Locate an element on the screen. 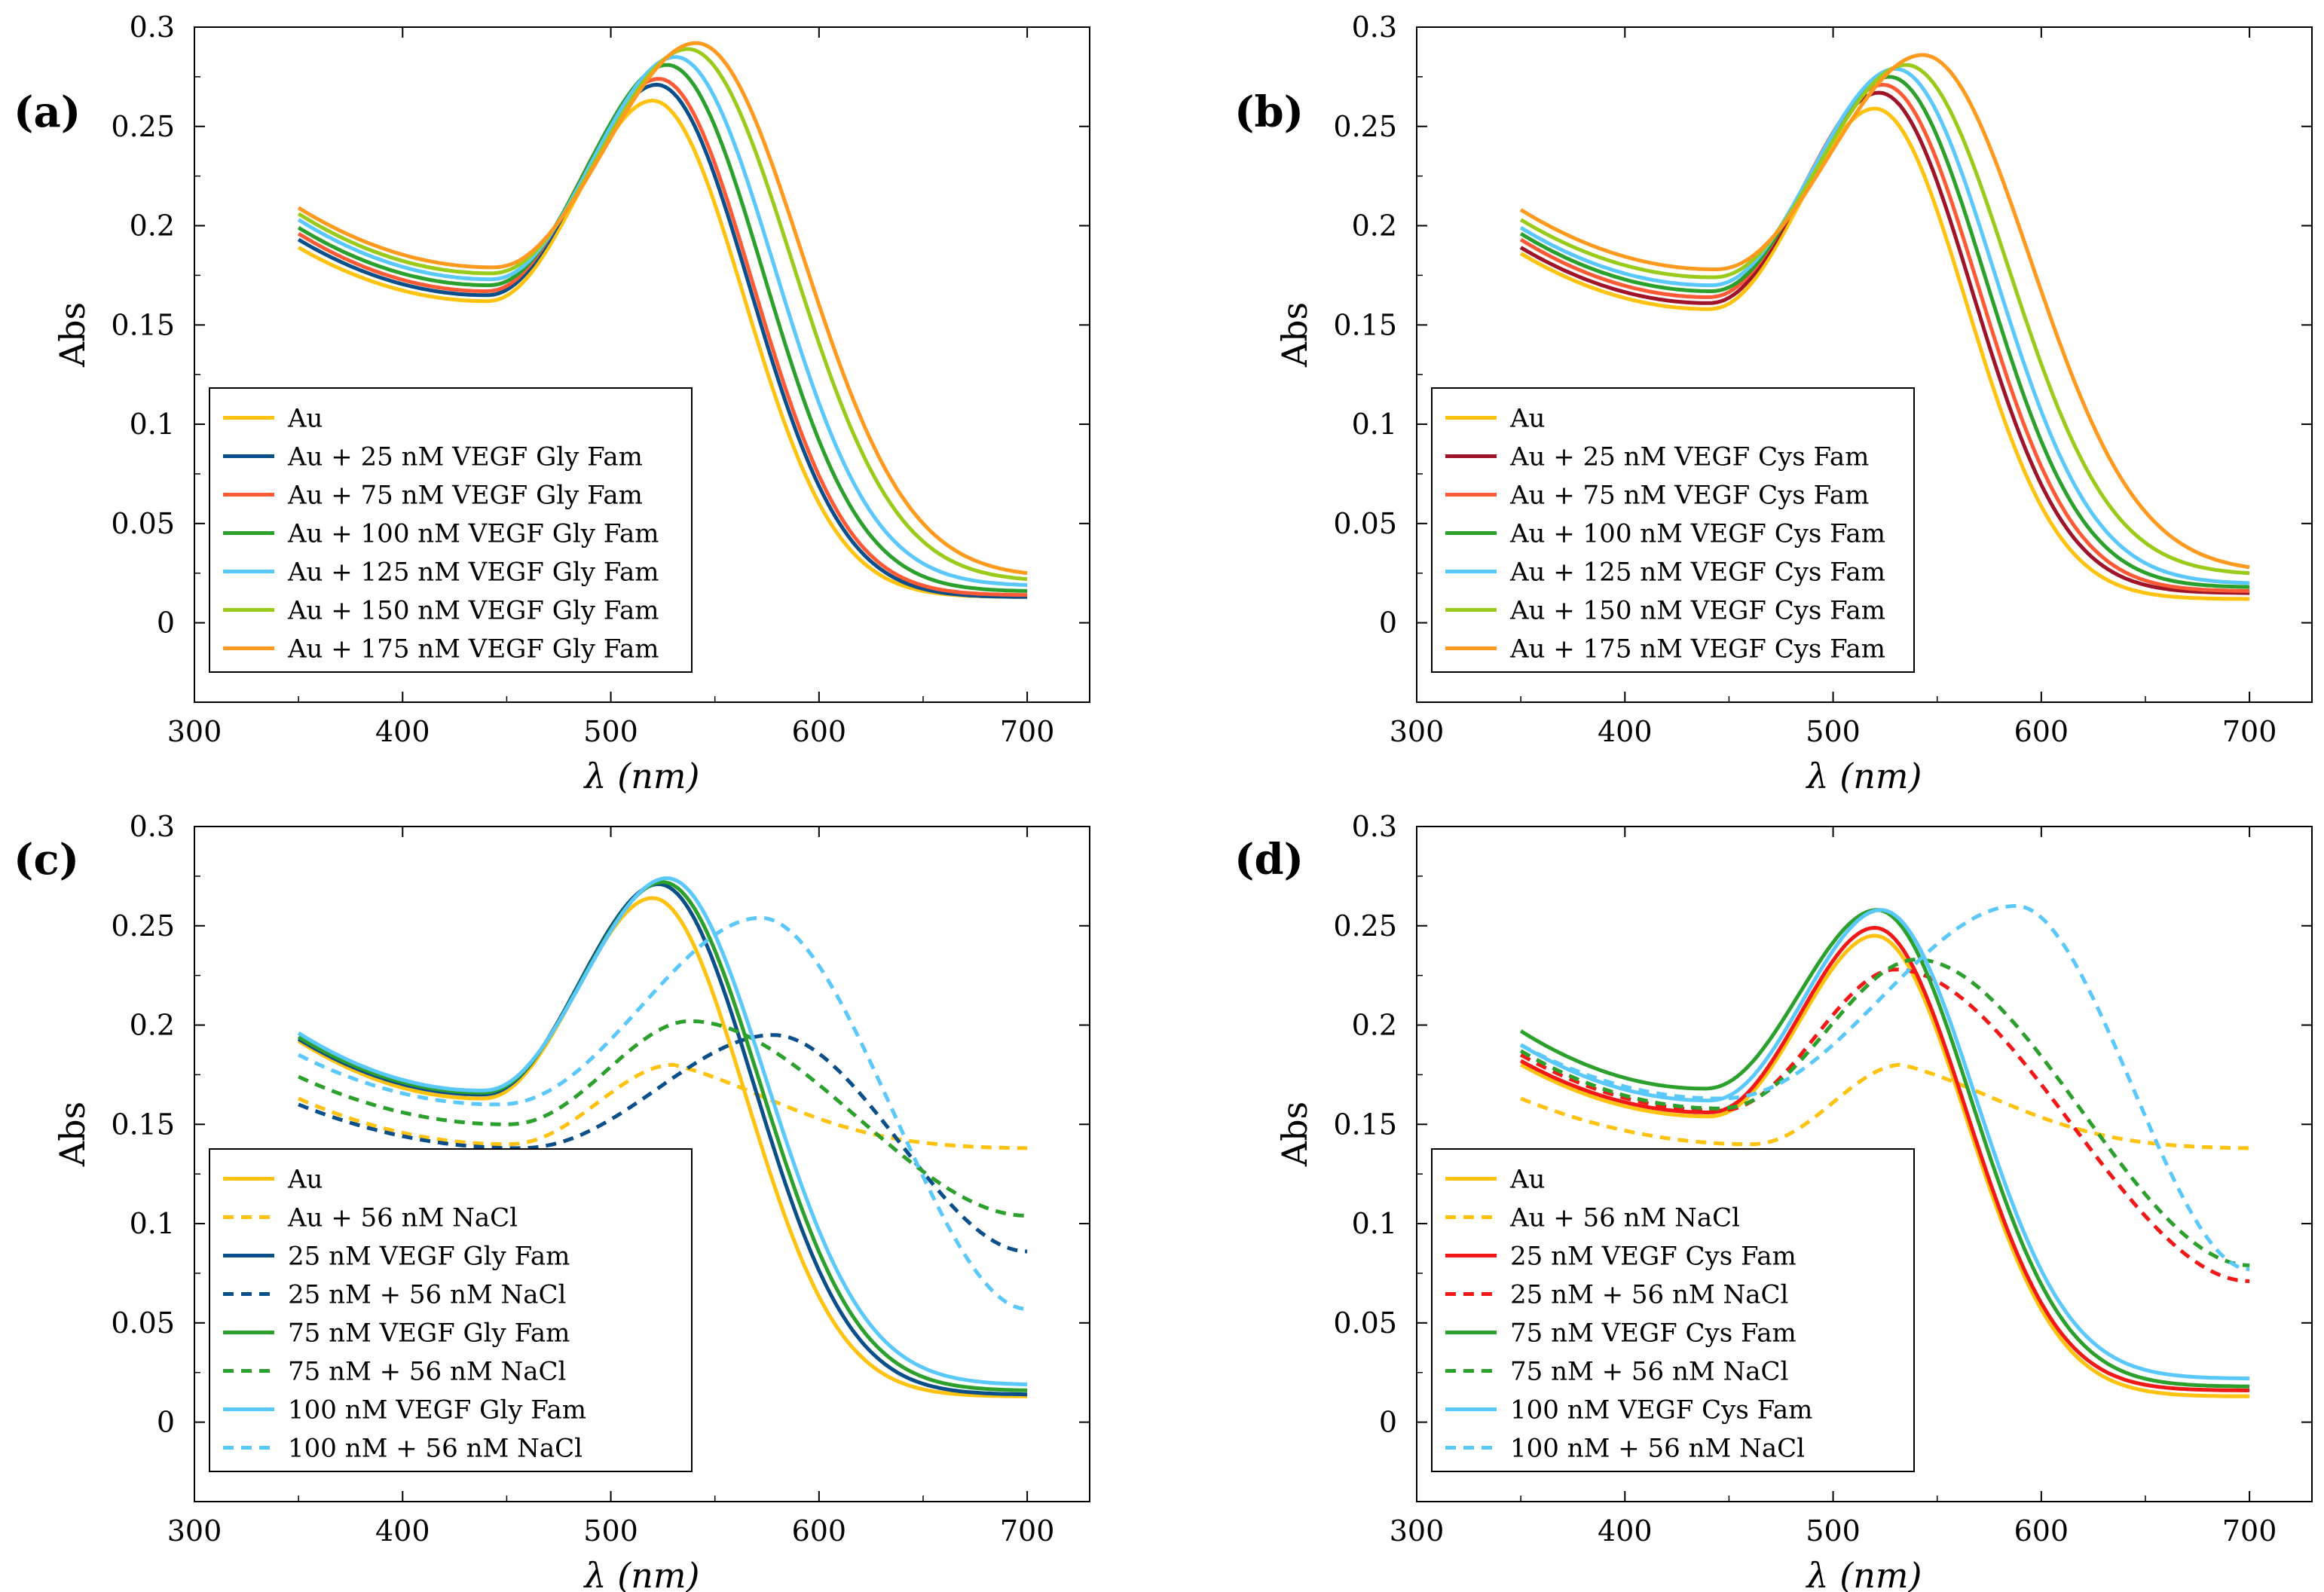  panel-label: (c) is located at coordinates (46, 860).